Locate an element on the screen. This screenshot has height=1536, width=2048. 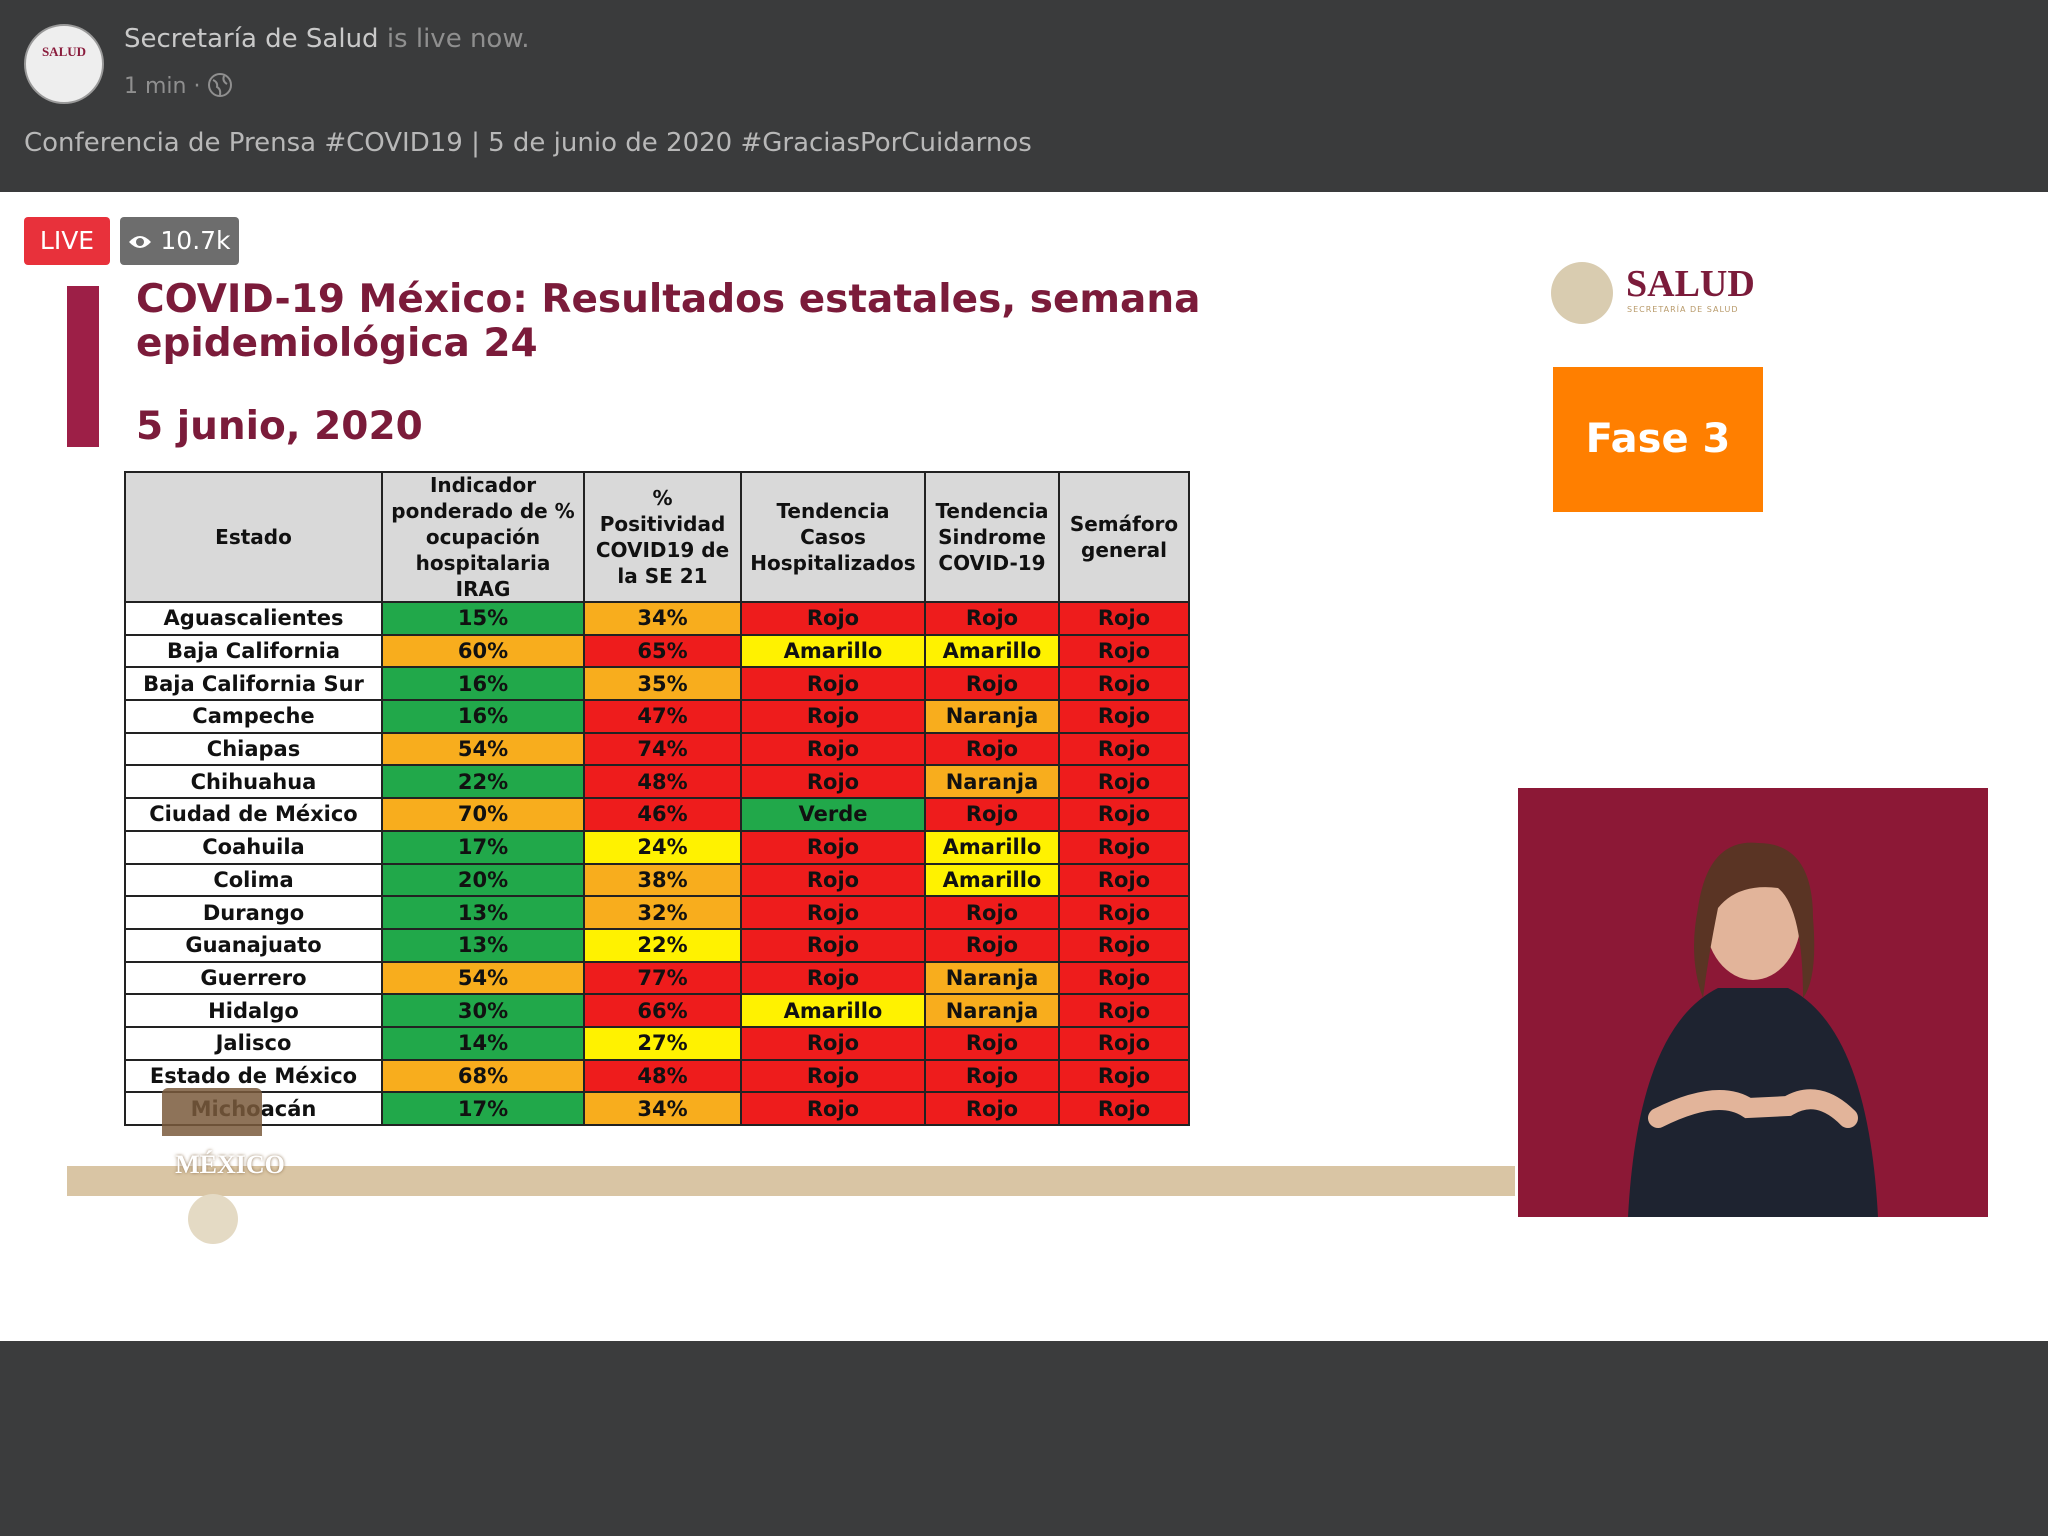
table-cell: 65% is located at coordinates (663, 652).